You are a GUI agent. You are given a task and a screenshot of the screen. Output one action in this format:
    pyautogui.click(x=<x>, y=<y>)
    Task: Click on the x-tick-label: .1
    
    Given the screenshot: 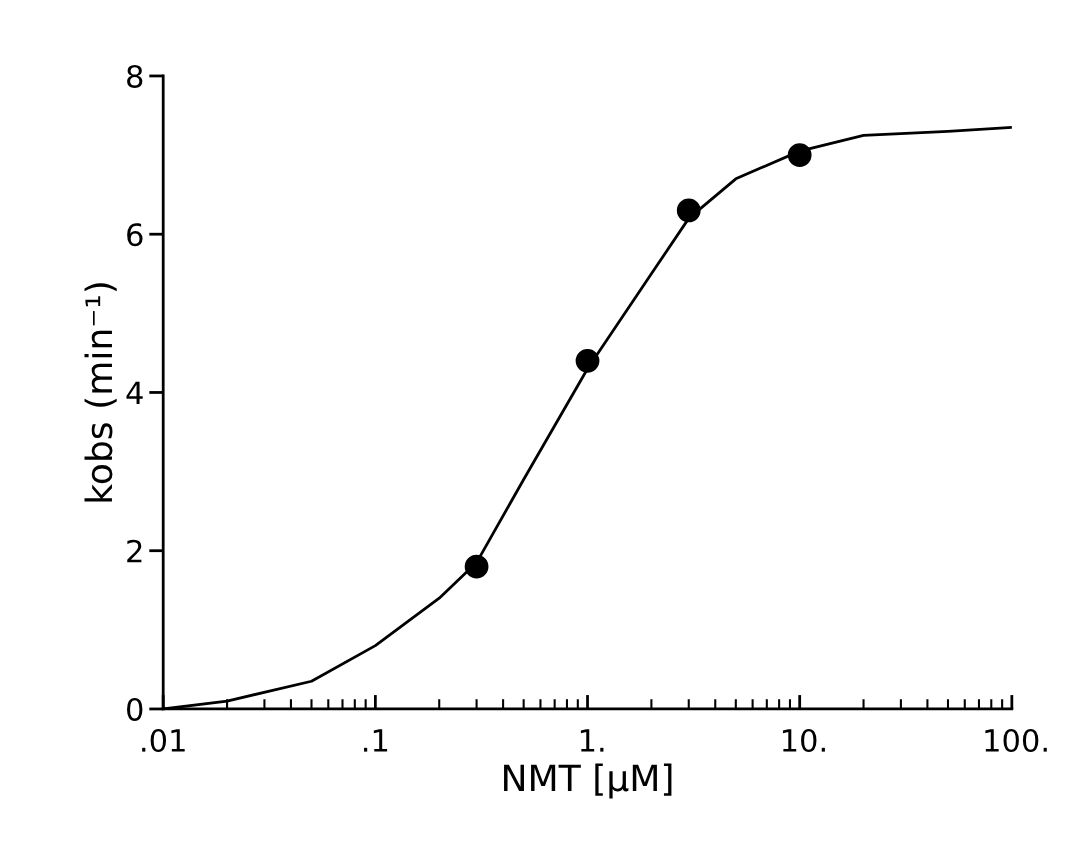 What is the action you would take?
    pyautogui.click(x=376, y=740)
    